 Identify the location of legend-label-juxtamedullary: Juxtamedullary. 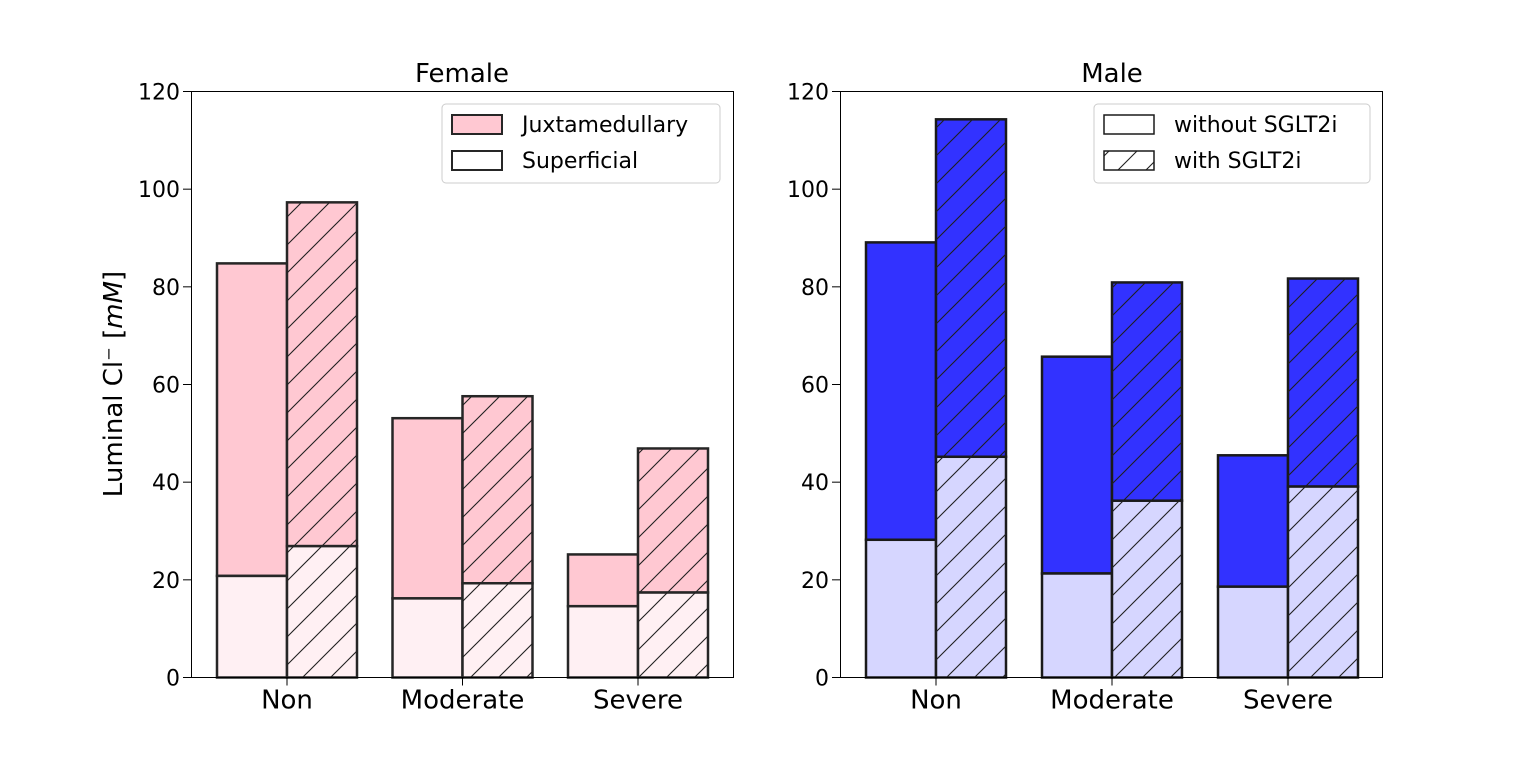
(604, 125).